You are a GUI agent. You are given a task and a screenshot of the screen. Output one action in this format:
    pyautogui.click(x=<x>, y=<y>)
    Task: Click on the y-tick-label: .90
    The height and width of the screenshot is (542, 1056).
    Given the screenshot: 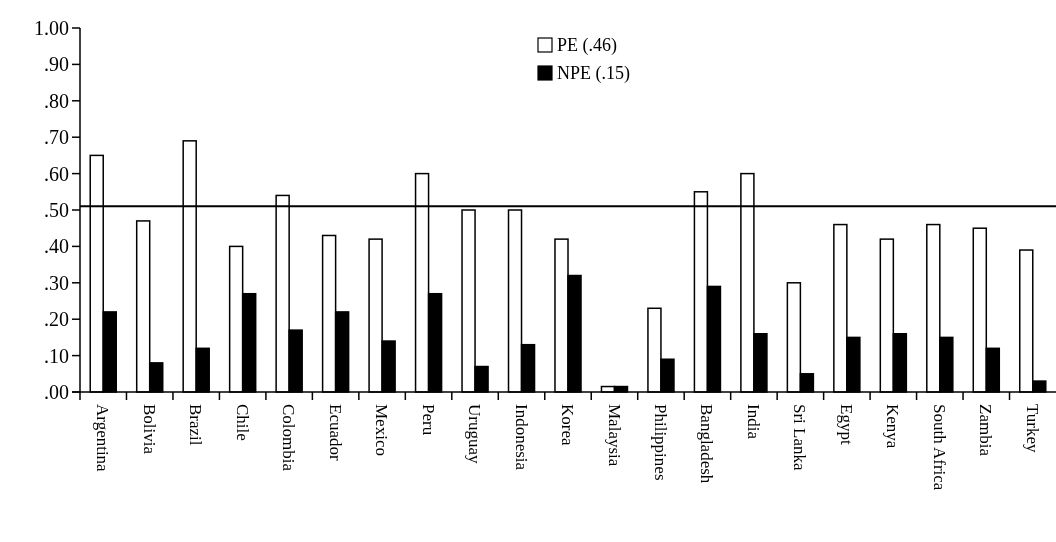 What is the action you would take?
    pyautogui.click(x=56, y=64)
    